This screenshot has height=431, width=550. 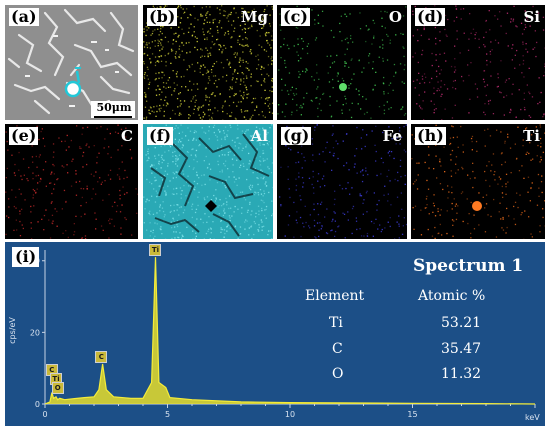 I want to click on peak-label: O, so click(x=57, y=387).